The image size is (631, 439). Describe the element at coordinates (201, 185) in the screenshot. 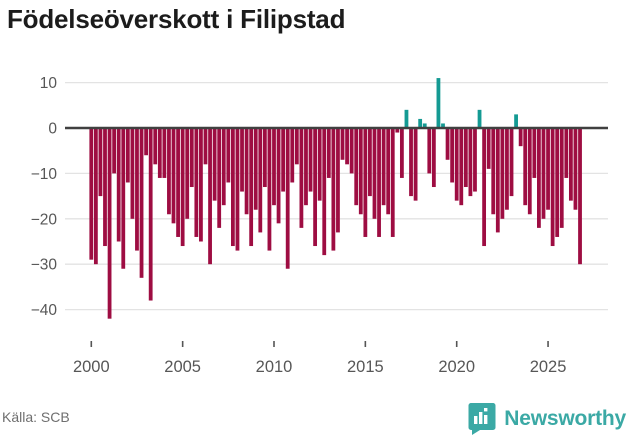

I see `bar-2006-q1` at that location.